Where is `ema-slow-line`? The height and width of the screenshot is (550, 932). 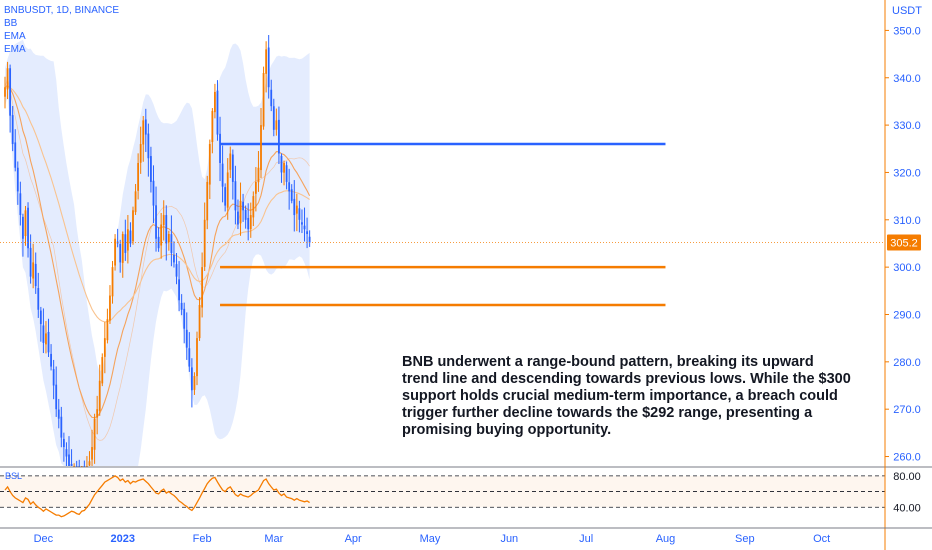
ema-slow-line is located at coordinates (157, 204).